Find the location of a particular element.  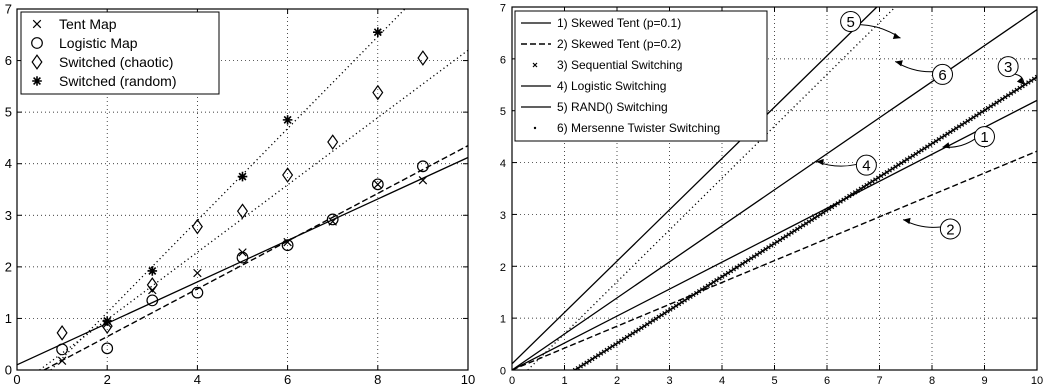

annotation-label: 4 is located at coordinates (866, 166).